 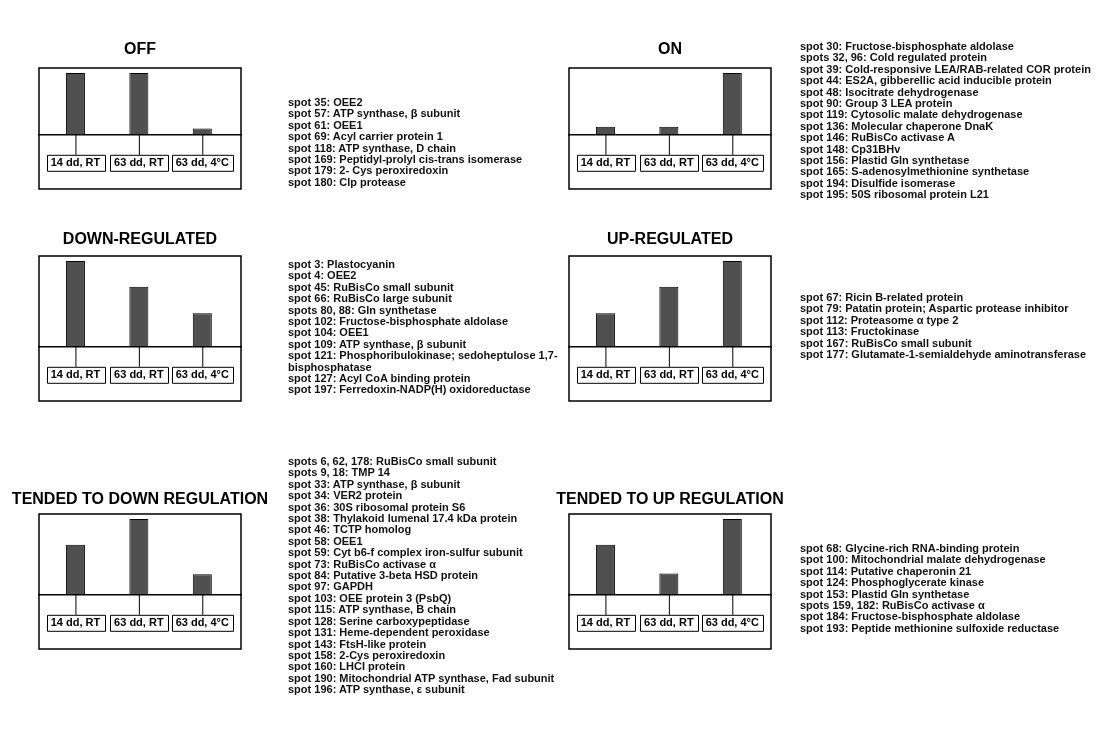 I want to click on text: spot 73: RuBisCo activase α, so click(x=362, y=564).